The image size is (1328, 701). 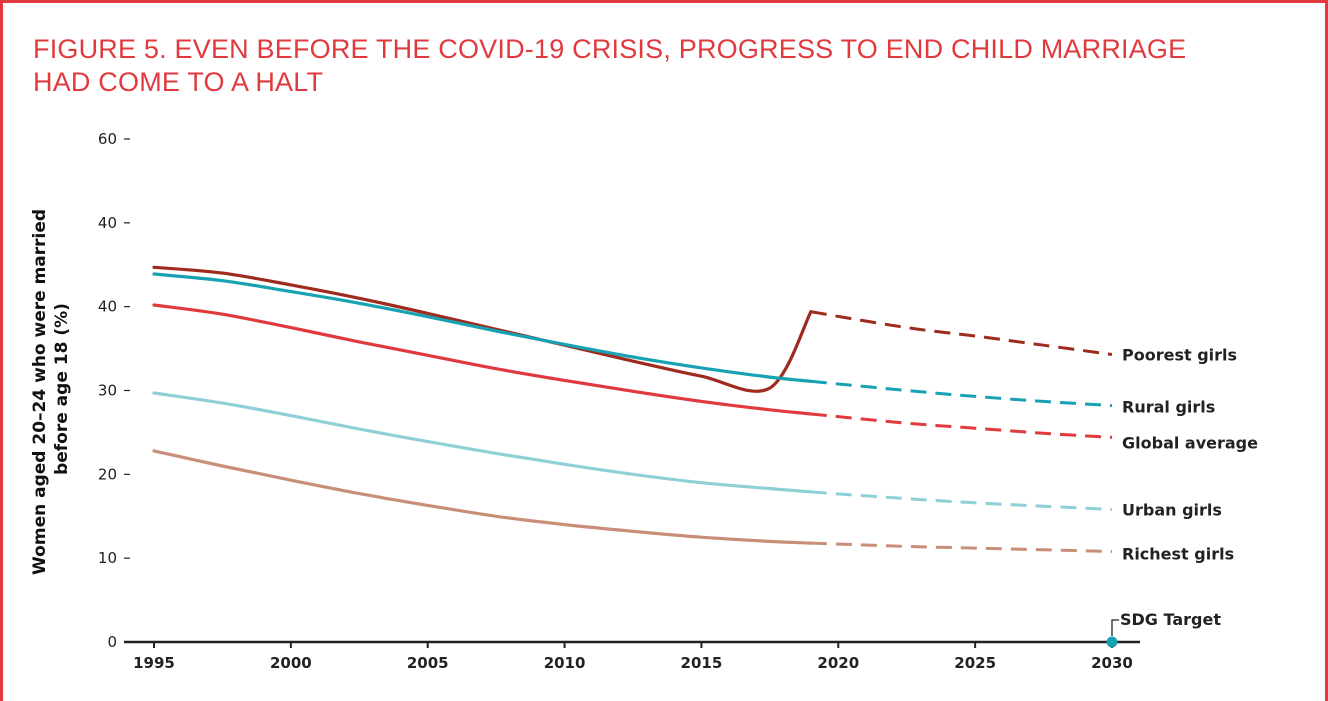 I want to click on series-label-urban-girls: Urban girls, so click(x=1172, y=510).